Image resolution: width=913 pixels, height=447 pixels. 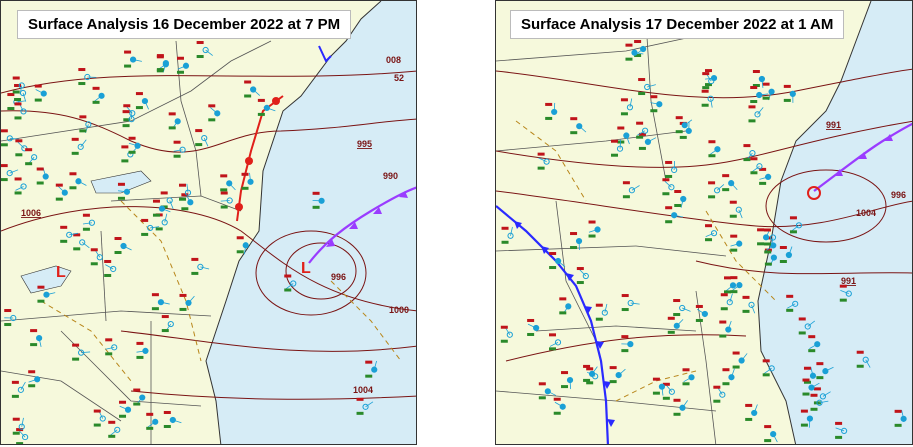 I want to click on low-pressure-marker: L, so click(x=306, y=268).